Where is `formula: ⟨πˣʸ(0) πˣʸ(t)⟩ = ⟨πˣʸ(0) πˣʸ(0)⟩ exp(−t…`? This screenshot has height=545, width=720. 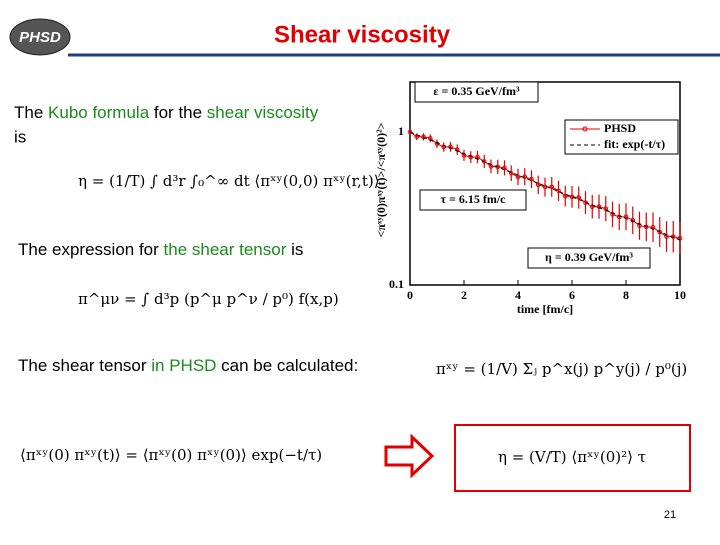 formula: ⟨πˣʸ(0) πˣʸ(t)⟩ = ⟨πˣʸ(0) πˣʸ(0)⟩ exp(−t… is located at coordinates (171, 455).